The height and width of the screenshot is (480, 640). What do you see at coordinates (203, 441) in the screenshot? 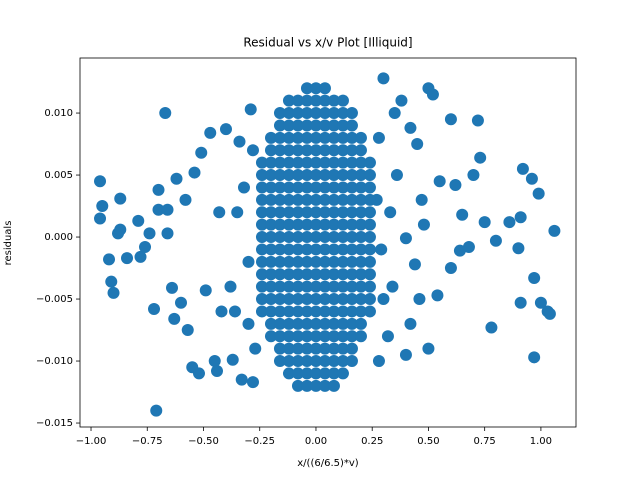
I see `x-tick-label: −0.50` at bounding box center [203, 441].